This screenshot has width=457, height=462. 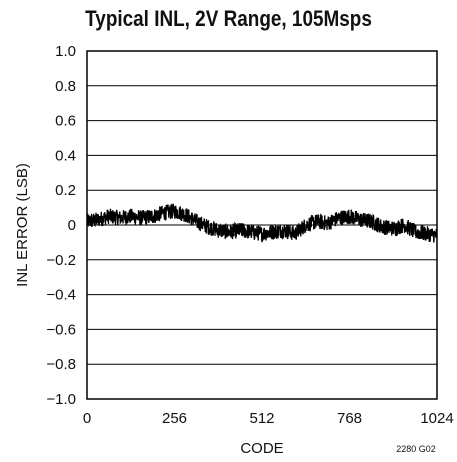 What do you see at coordinates (261, 448) in the screenshot?
I see `x-axis-label: CODE` at bounding box center [261, 448].